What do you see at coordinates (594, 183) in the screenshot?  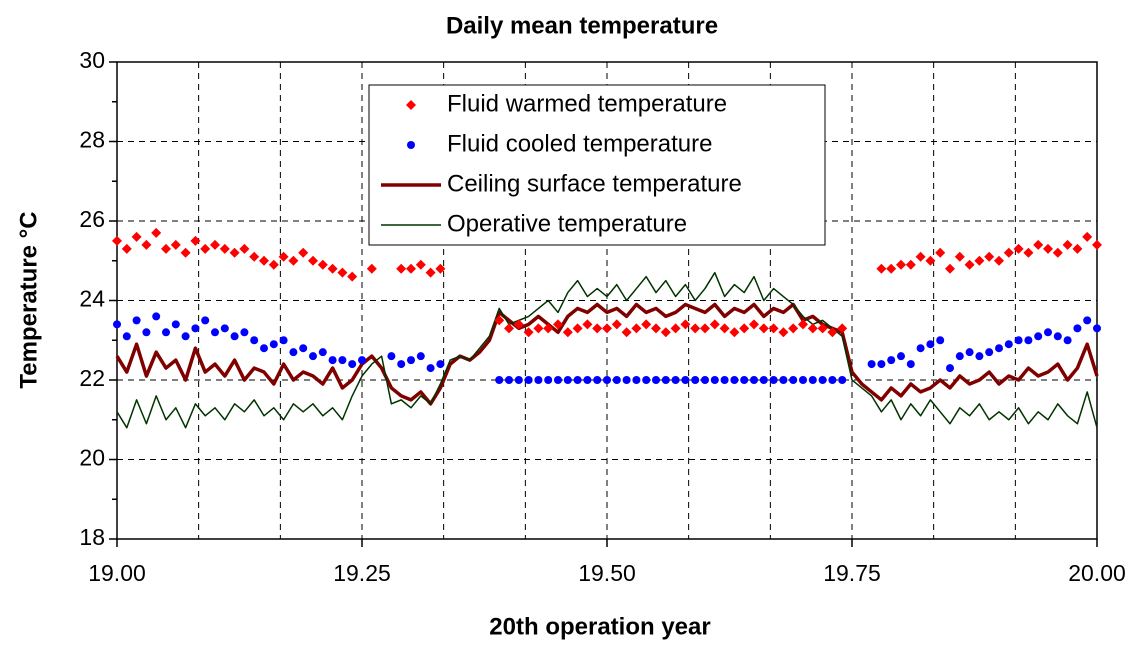 I see `legend-label: Ceiling surface temperature` at bounding box center [594, 183].